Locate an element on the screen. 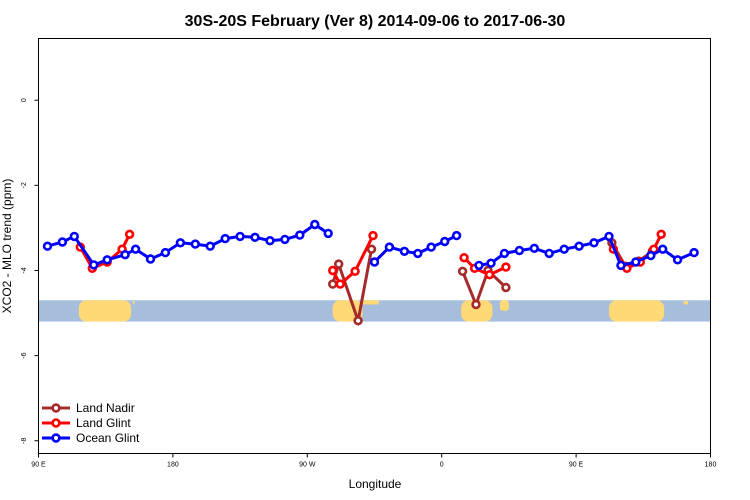 The width and height of the screenshot is (750, 500). legend-item: Land Glint is located at coordinates (86, 423).